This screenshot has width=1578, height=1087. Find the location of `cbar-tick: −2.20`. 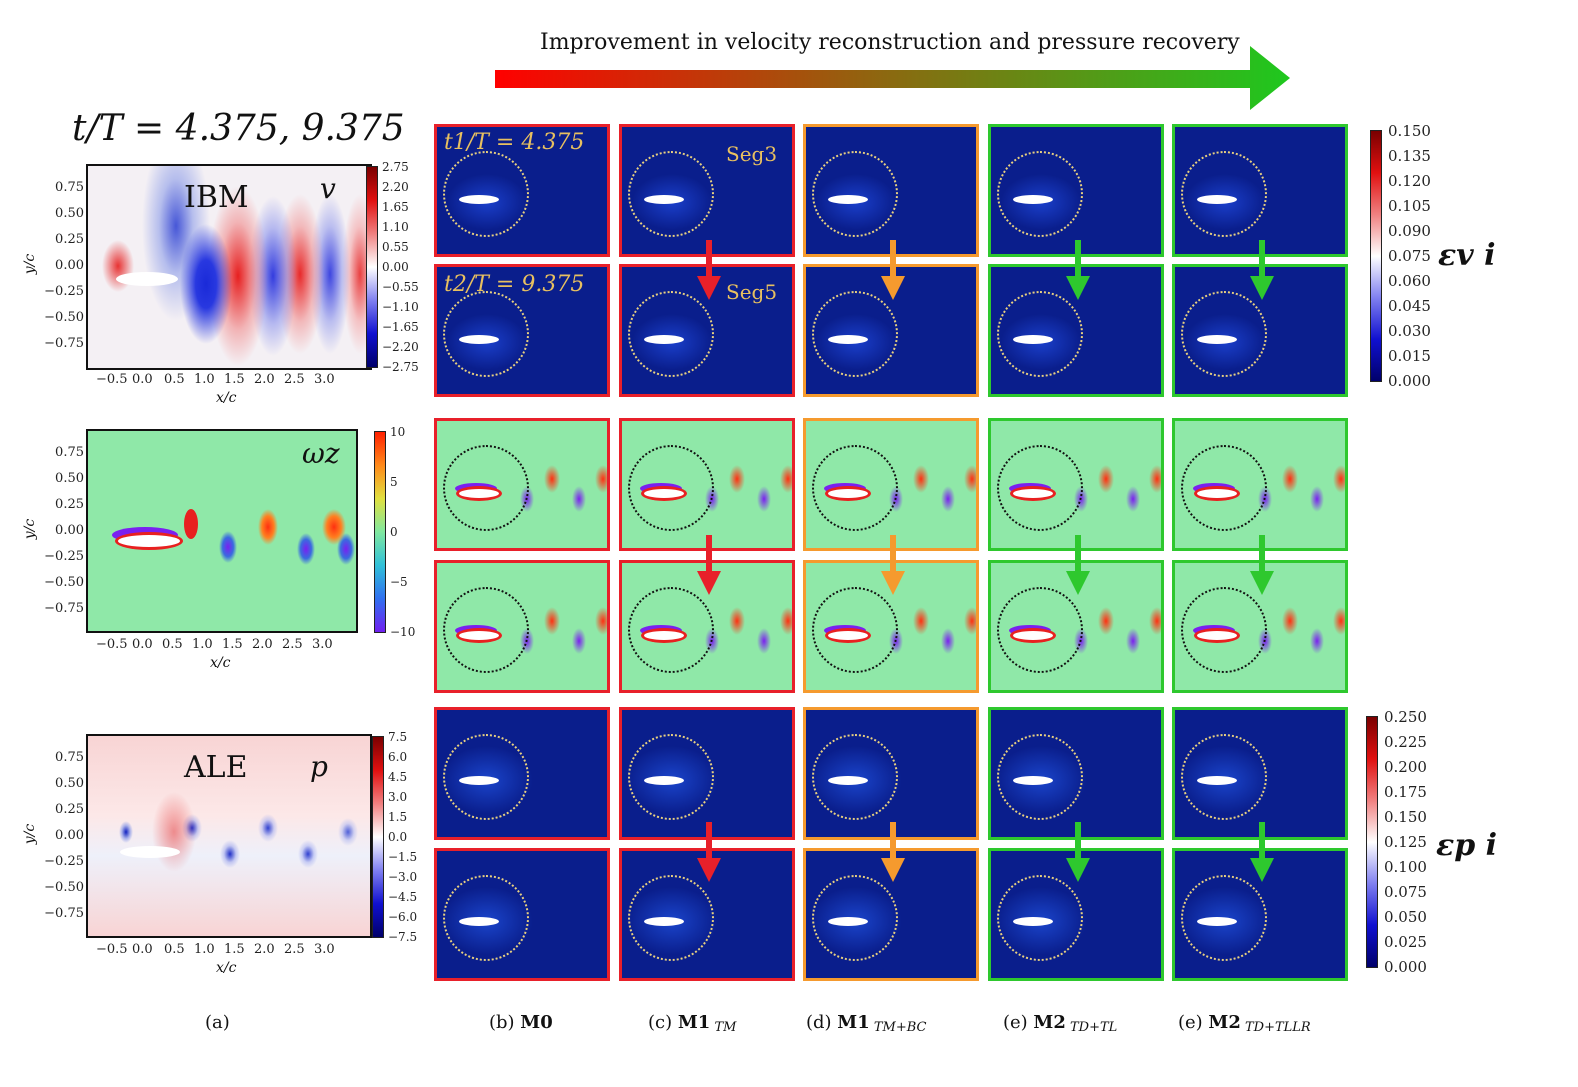

cbar-tick: −2.20 is located at coordinates (400, 347).